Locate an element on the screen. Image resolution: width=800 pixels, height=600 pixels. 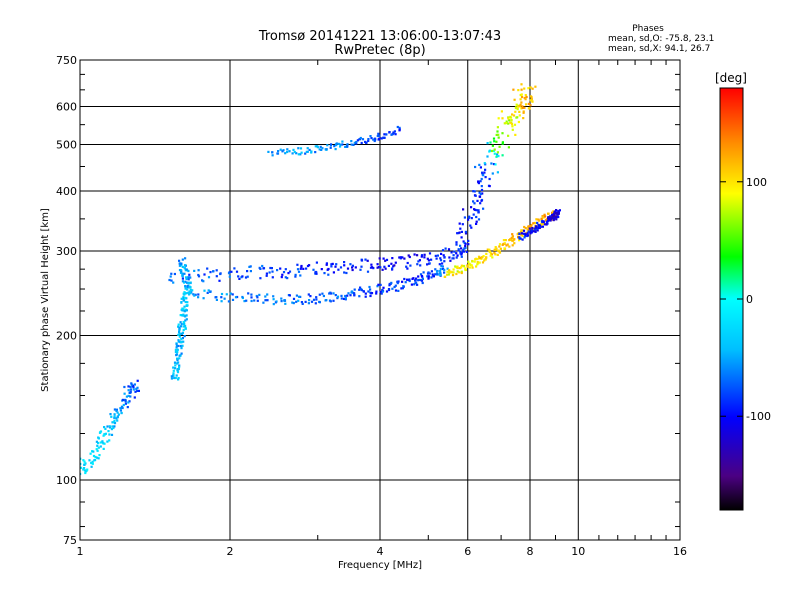
y-tick-label: 600 is located at coordinates (66, 107).